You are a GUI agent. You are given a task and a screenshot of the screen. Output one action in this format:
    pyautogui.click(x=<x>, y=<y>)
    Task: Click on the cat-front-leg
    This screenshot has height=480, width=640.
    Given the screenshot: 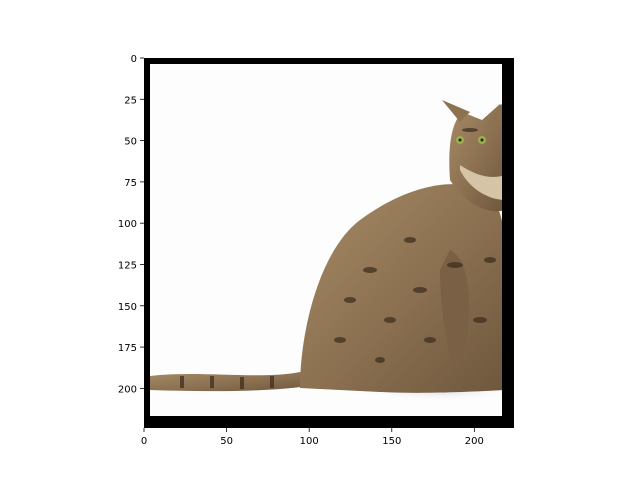 What is the action you would take?
    pyautogui.click(x=454, y=305)
    